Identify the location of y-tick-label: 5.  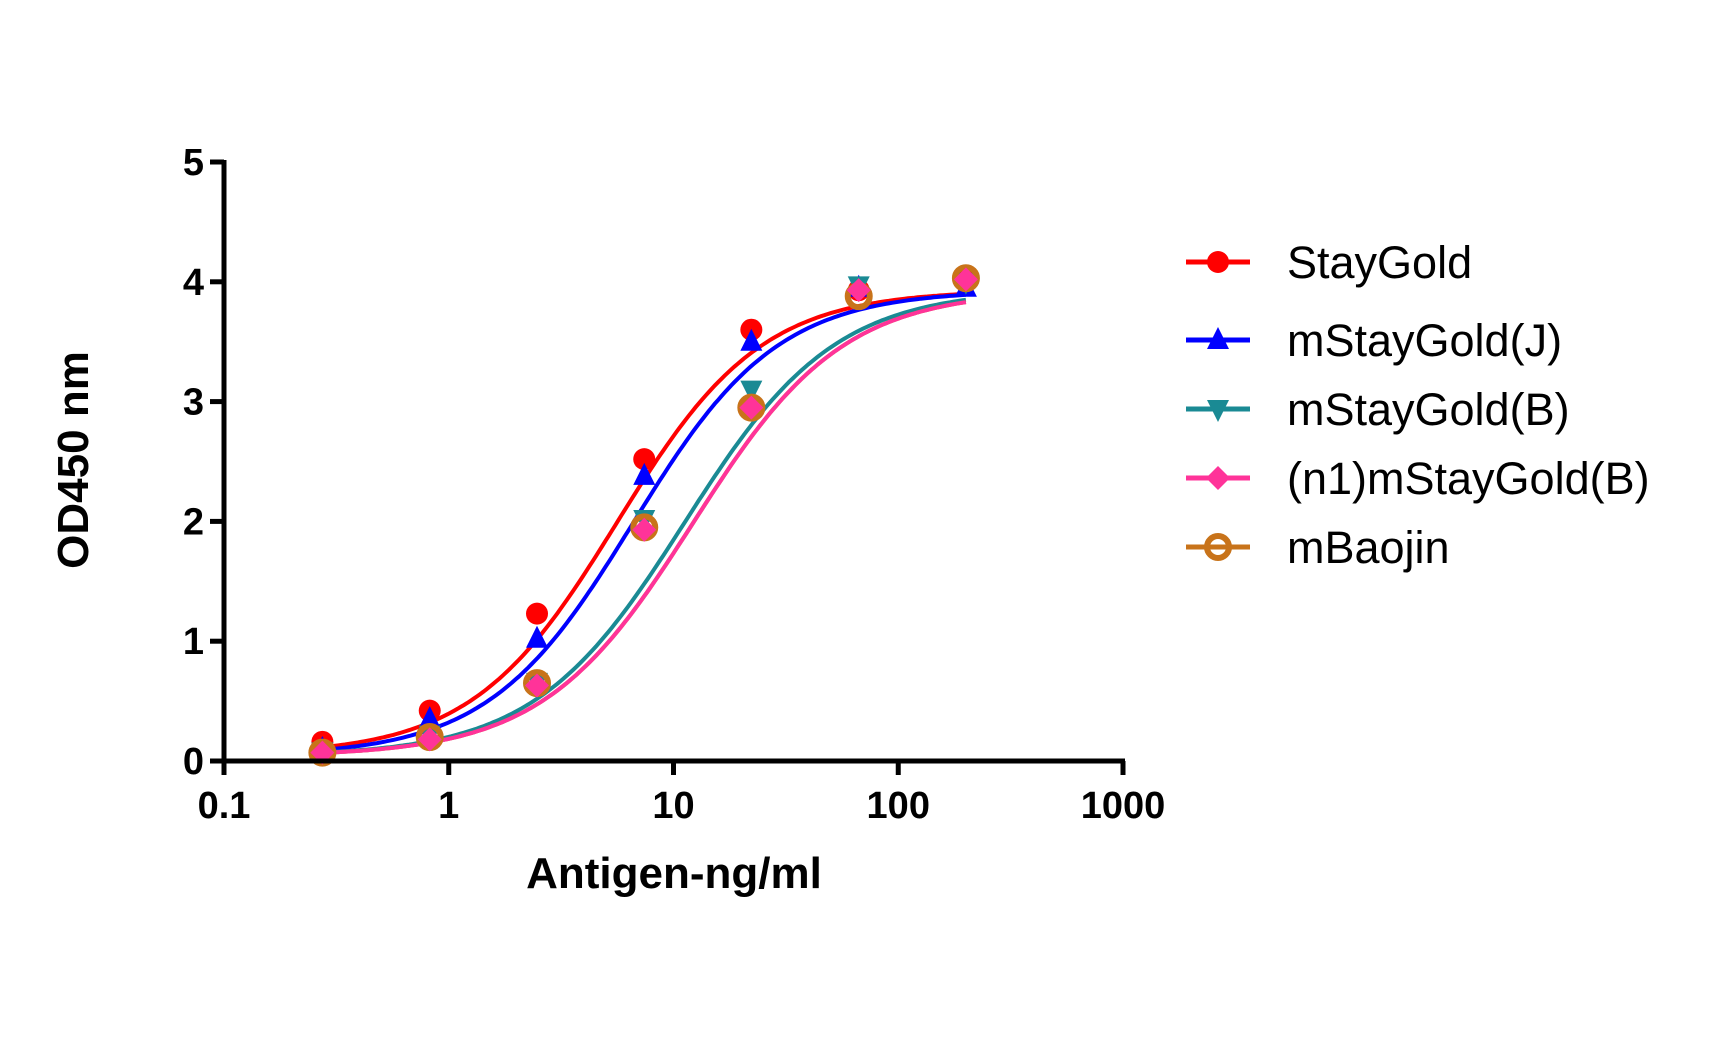
(193, 163).